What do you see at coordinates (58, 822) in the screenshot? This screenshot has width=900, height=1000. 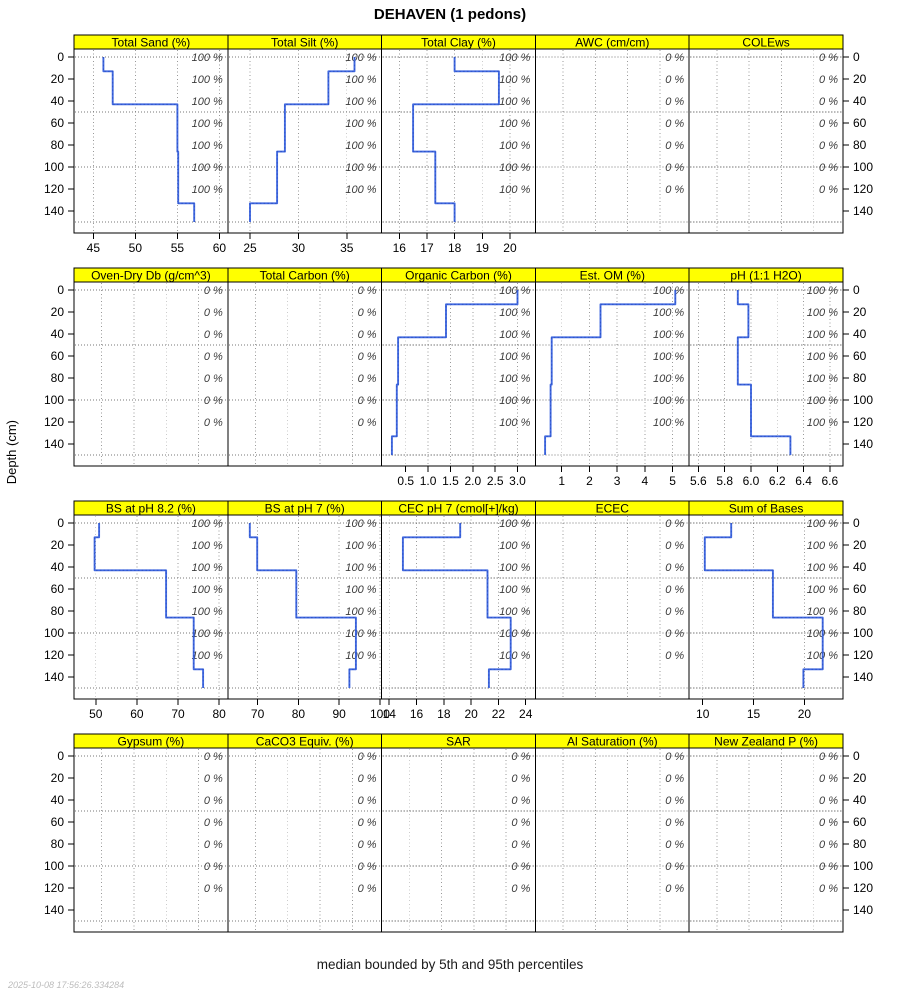 I see `depth-tick-label-left: 60` at bounding box center [58, 822].